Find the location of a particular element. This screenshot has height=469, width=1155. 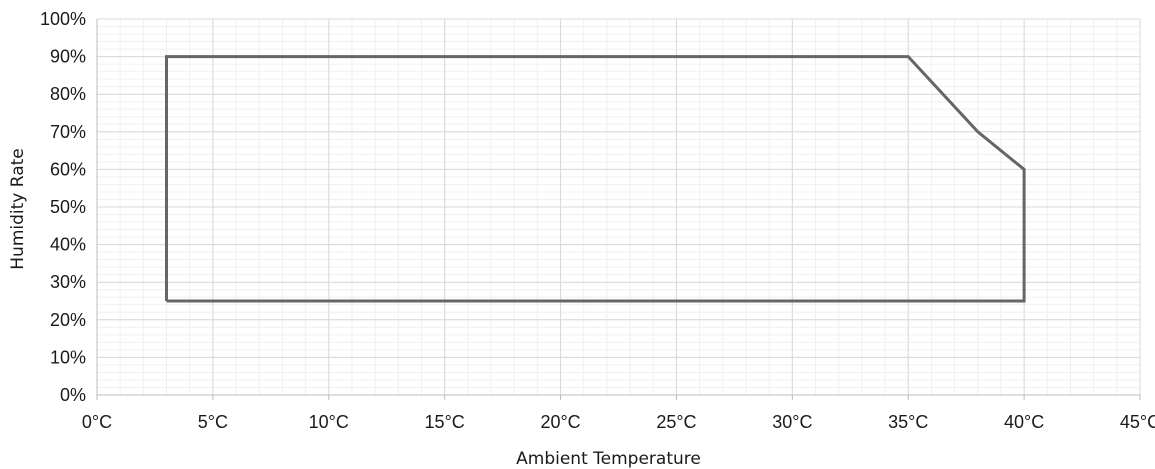

y-tick-label: 60% is located at coordinates (68, 169).